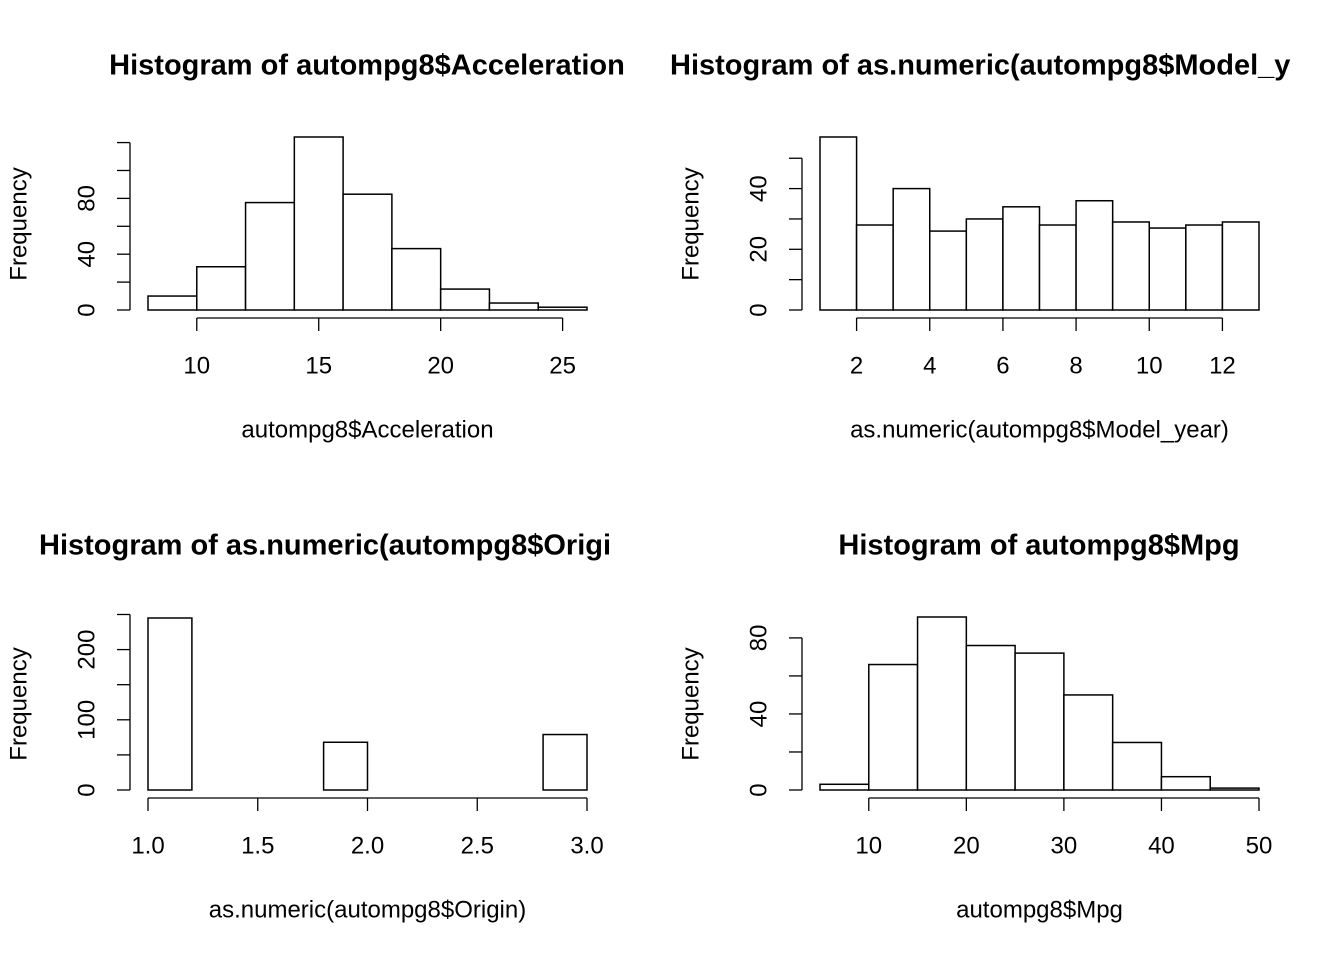 The height and width of the screenshot is (960, 1344). What do you see at coordinates (147, 845) in the screenshot?
I see `x-tick-label: 1.0` at bounding box center [147, 845].